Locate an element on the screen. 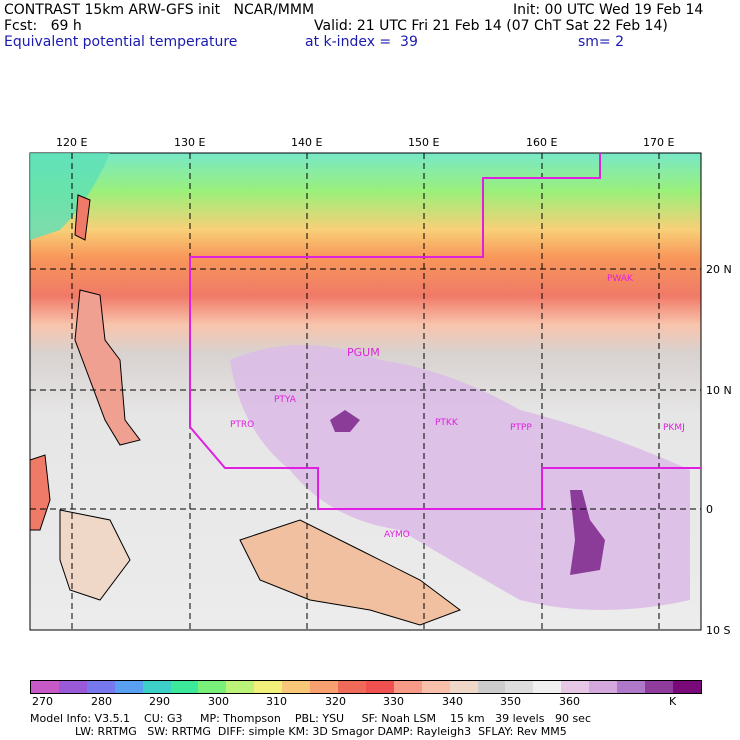 This screenshot has width=740, height=740. lon-label: 120 E is located at coordinates (71, 142).